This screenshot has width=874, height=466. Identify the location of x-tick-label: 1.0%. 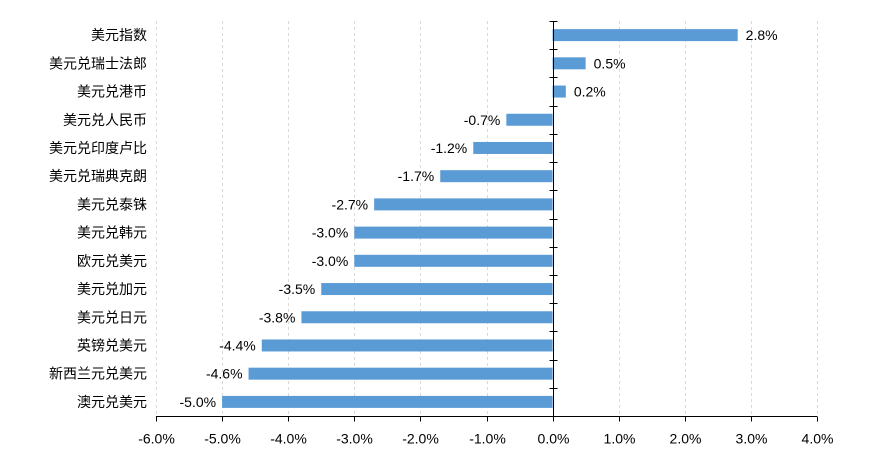
(620, 439).